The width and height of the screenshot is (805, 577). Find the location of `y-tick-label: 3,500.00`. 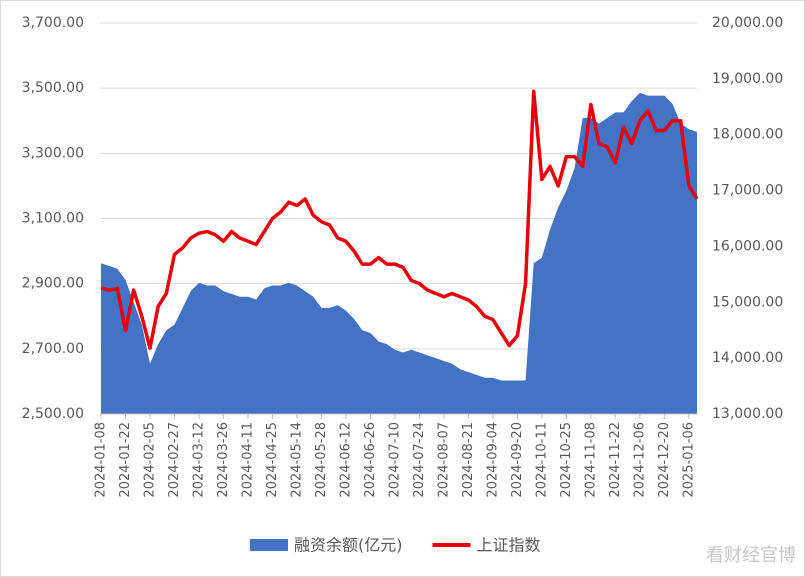

y-tick-label: 3,500.00 is located at coordinates (53, 88).